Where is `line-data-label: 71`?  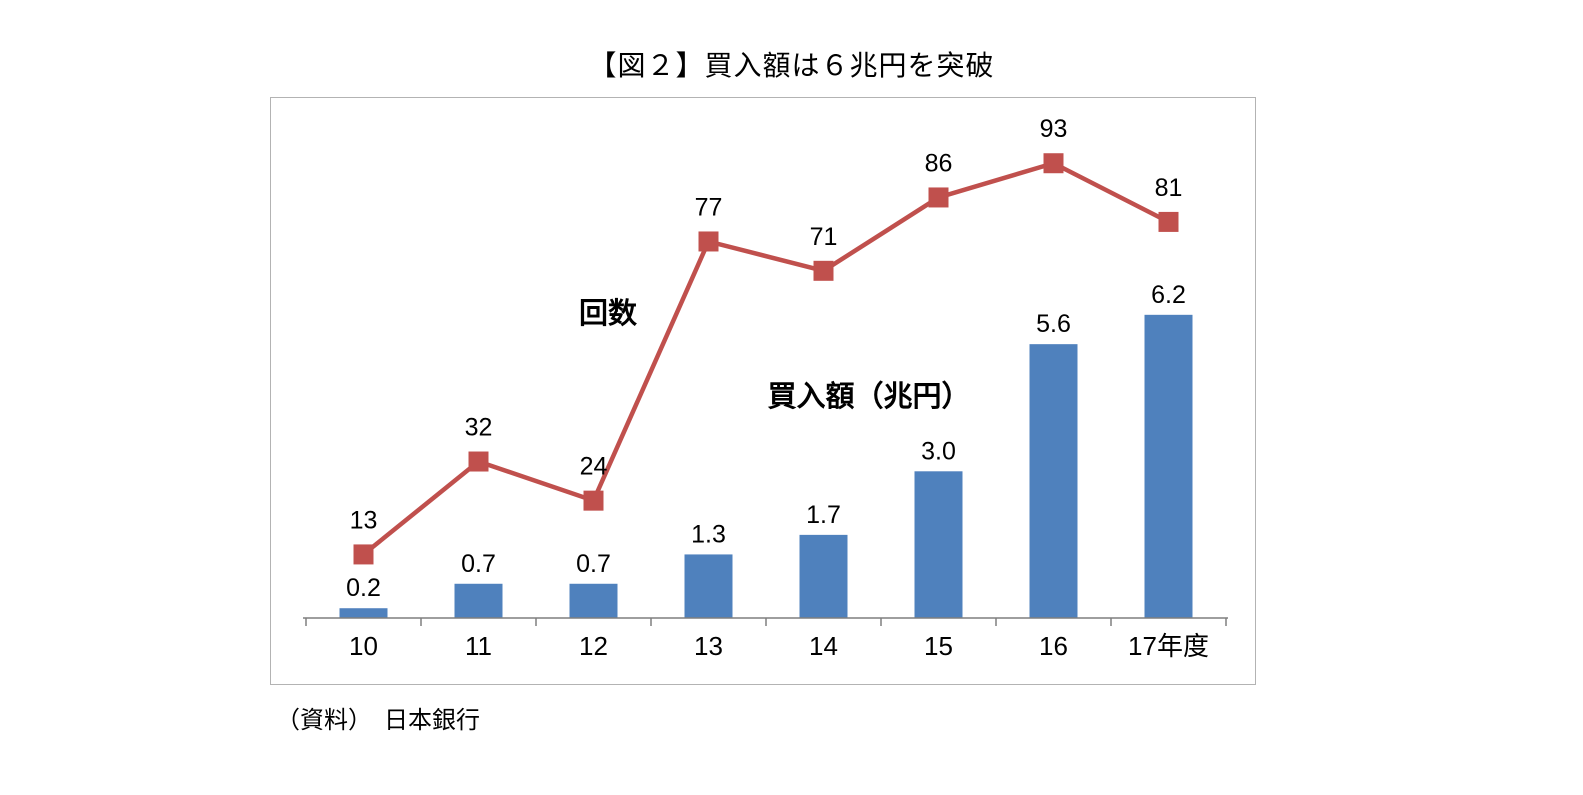 line-data-label: 71 is located at coordinates (824, 237).